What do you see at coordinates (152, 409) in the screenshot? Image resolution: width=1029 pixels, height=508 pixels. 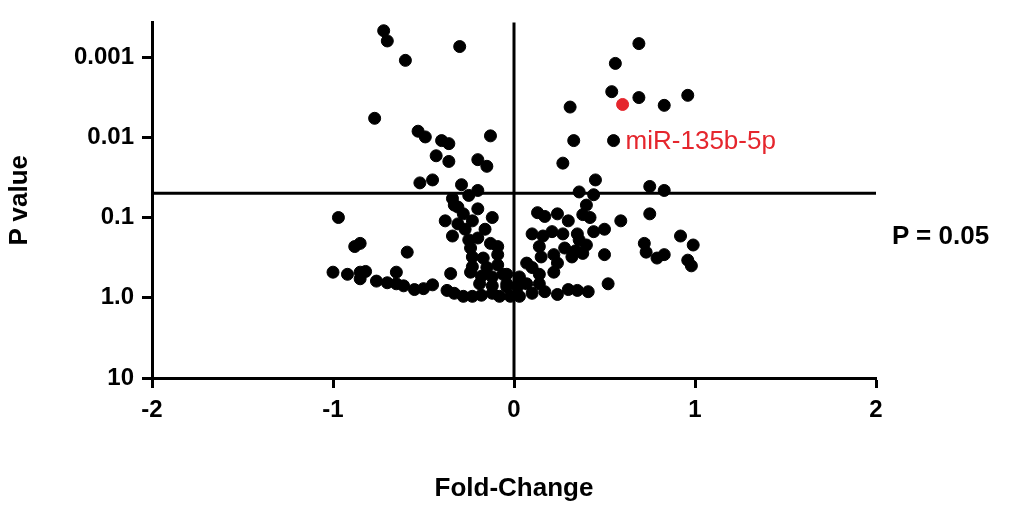 I see `x-tick-label: -2` at bounding box center [152, 409].